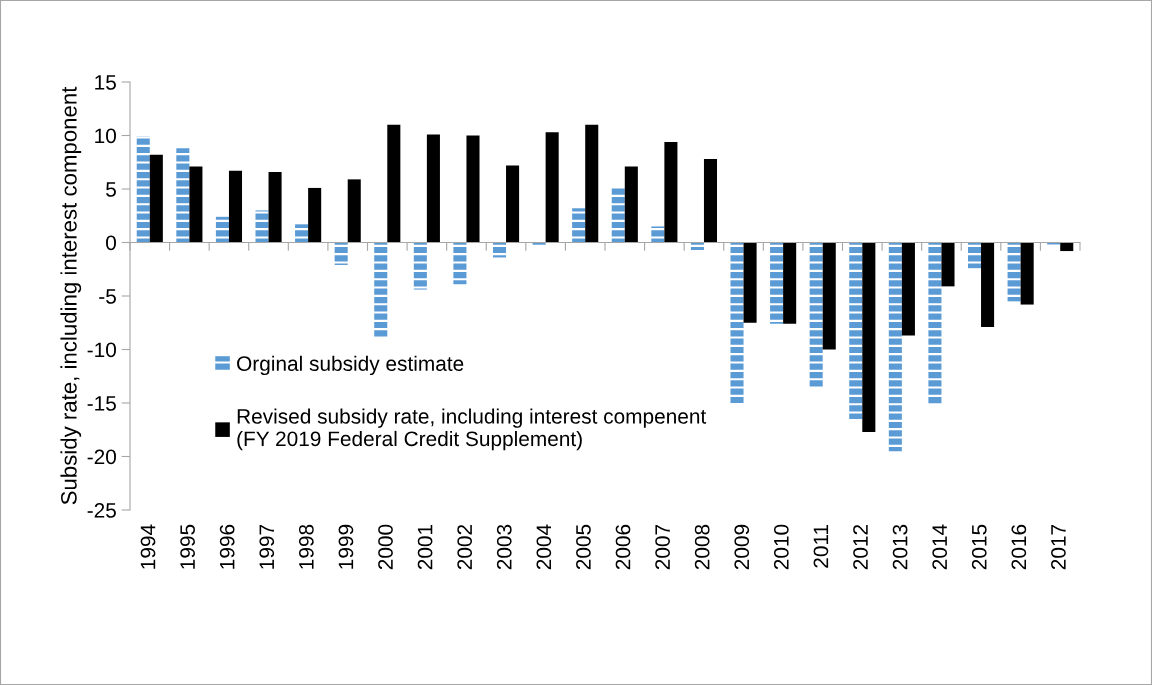 The height and width of the screenshot is (685, 1152). Describe the element at coordinates (544, 547) in the screenshot. I see `x-tick-label: 2004` at that location.